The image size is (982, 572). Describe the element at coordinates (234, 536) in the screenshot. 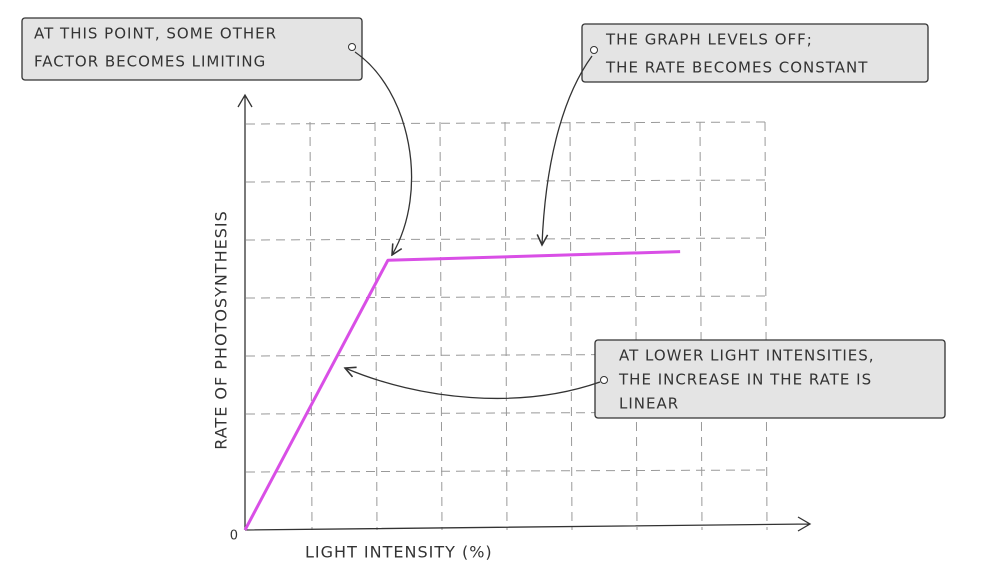

I see `y-tick-label: 0` at that location.